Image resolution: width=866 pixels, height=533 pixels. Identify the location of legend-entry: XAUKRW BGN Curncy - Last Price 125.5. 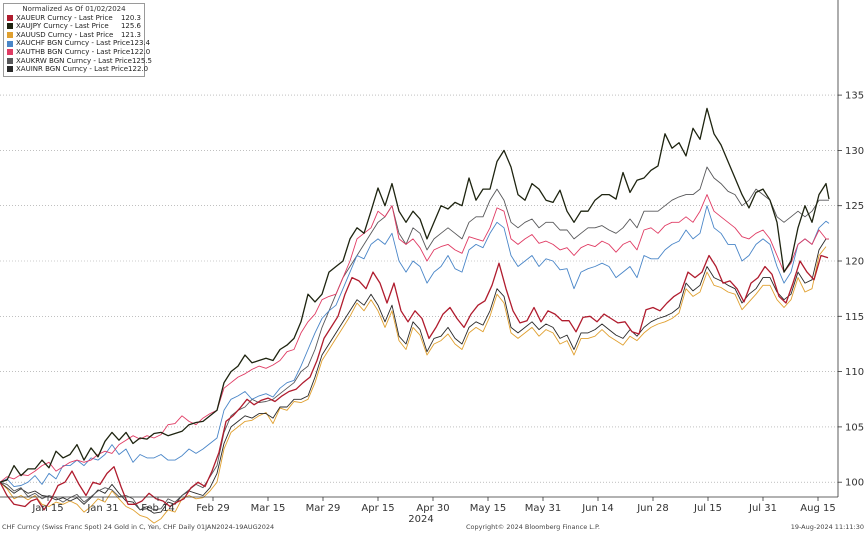
(79, 61).